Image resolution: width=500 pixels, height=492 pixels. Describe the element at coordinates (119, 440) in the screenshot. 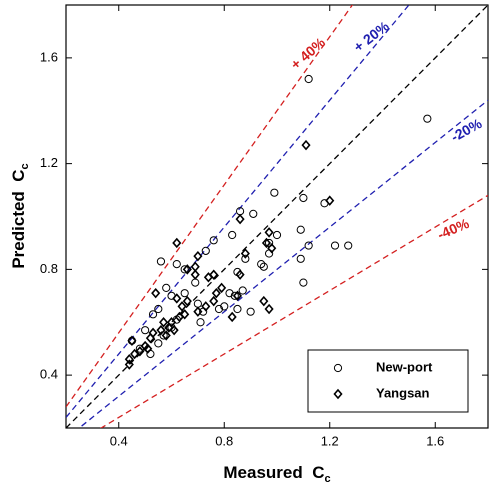

I see `x-tick-label: 0.4` at that location.